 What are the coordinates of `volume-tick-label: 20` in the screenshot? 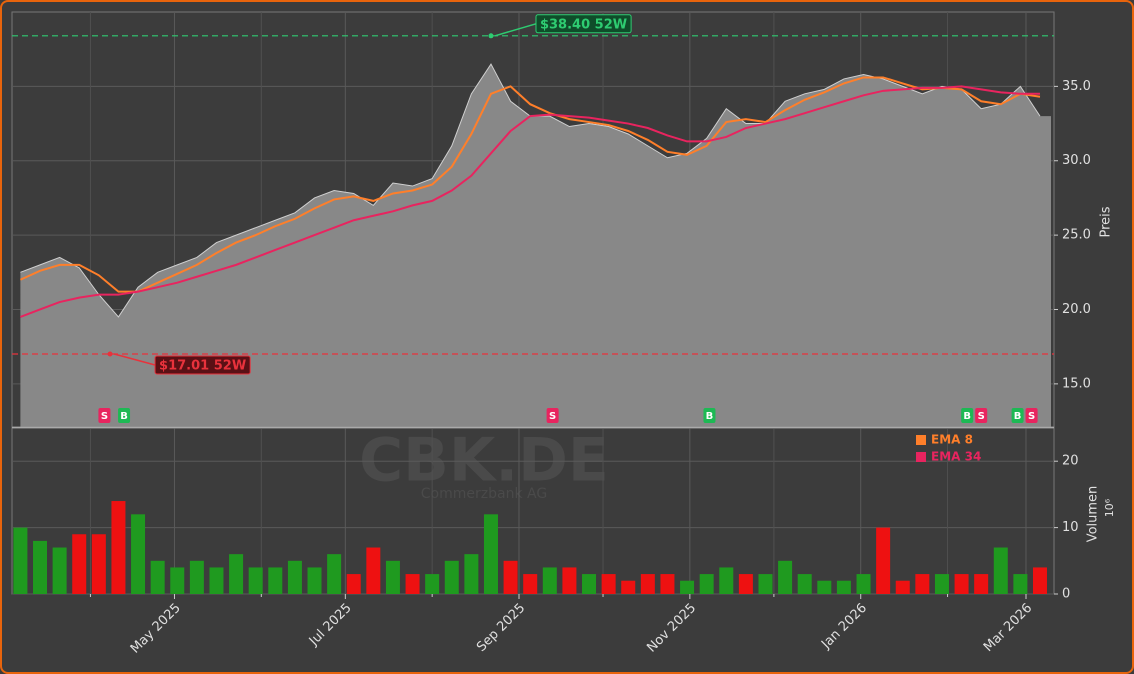 It's located at (1070, 461).